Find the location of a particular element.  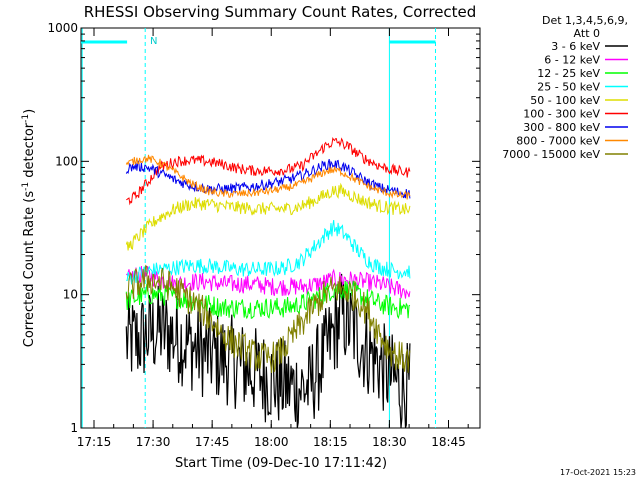

legend-label-3: 25 - 50 keV is located at coordinates (568, 87).